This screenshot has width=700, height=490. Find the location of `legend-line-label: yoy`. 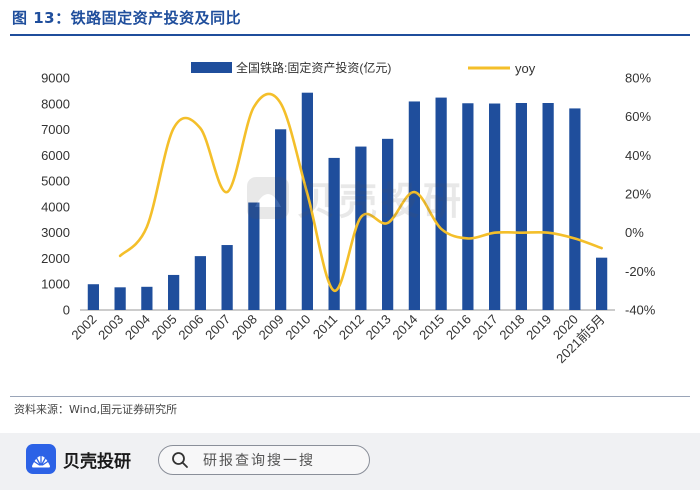

legend-line-label: yoy is located at coordinates (525, 68).